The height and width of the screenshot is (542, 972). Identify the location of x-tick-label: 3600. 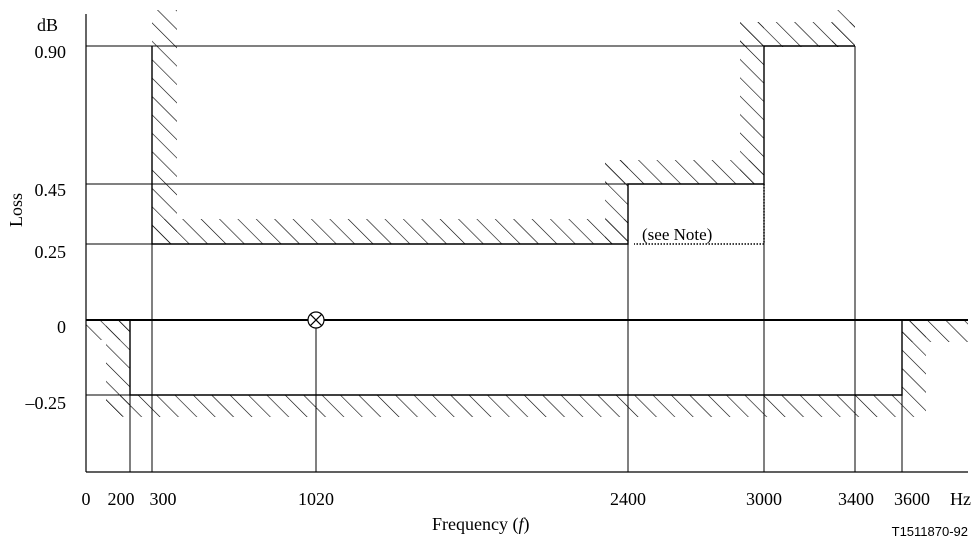
(912, 499).